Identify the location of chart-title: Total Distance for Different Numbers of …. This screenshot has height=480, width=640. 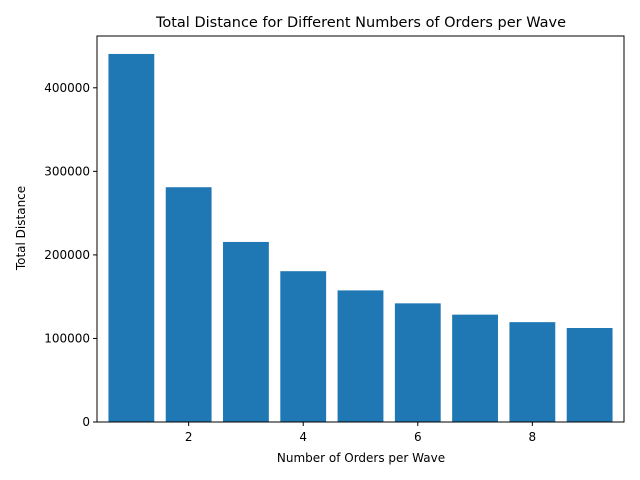
(360, 23).